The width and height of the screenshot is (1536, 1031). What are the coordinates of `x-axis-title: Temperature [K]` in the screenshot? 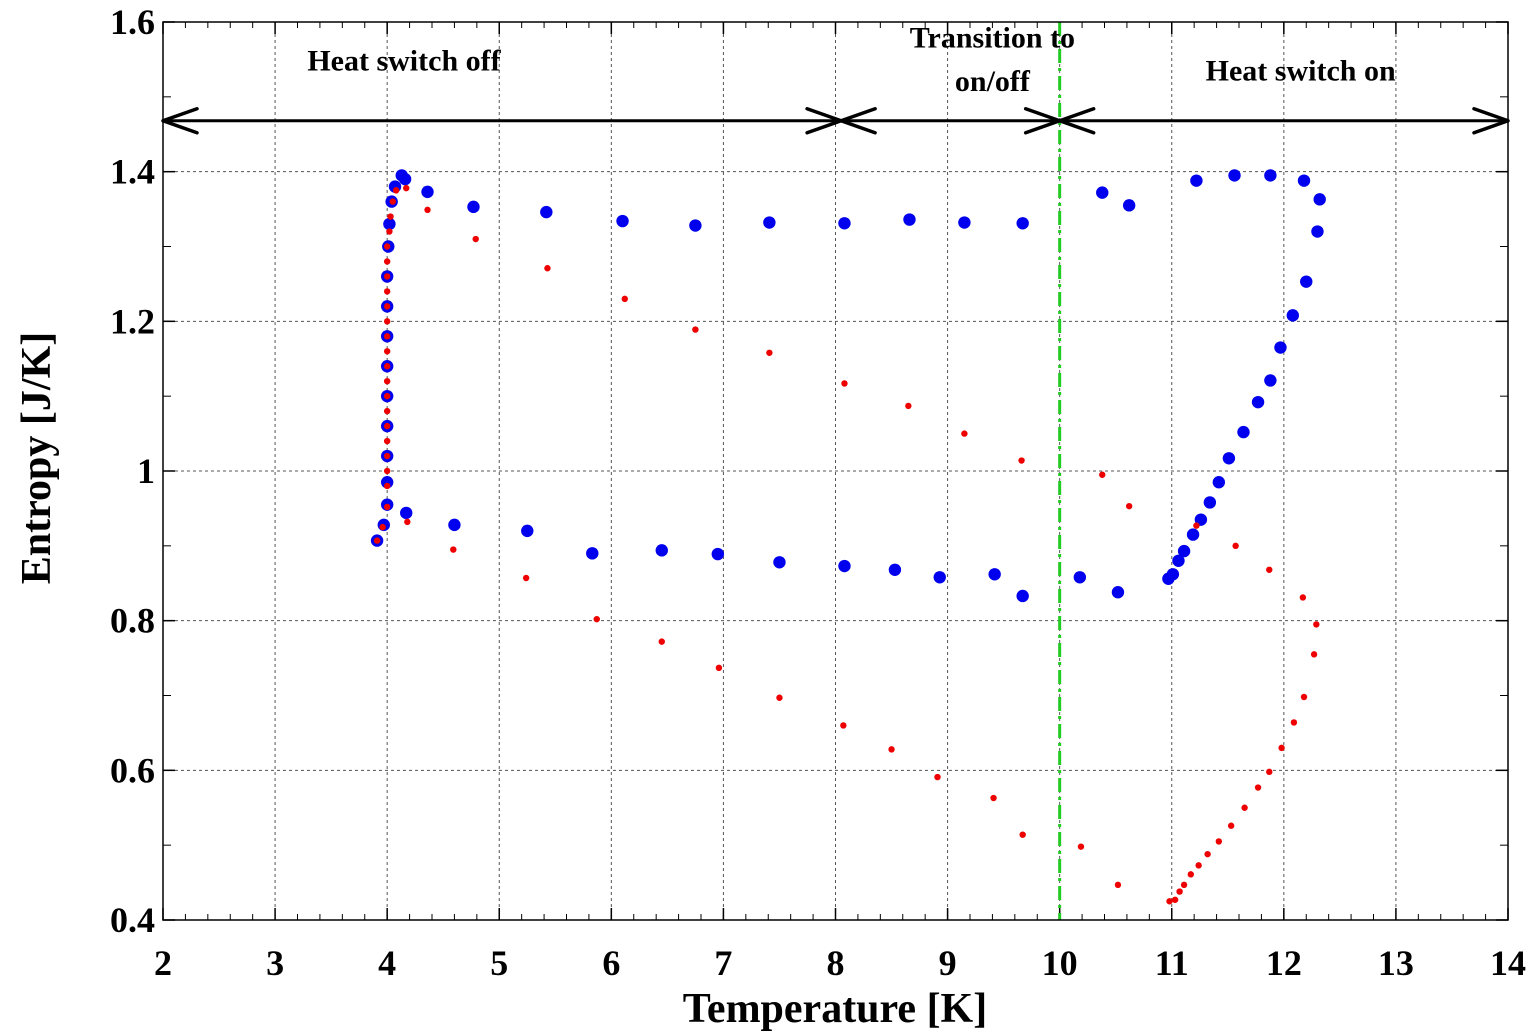 It's located at (835, 1008).